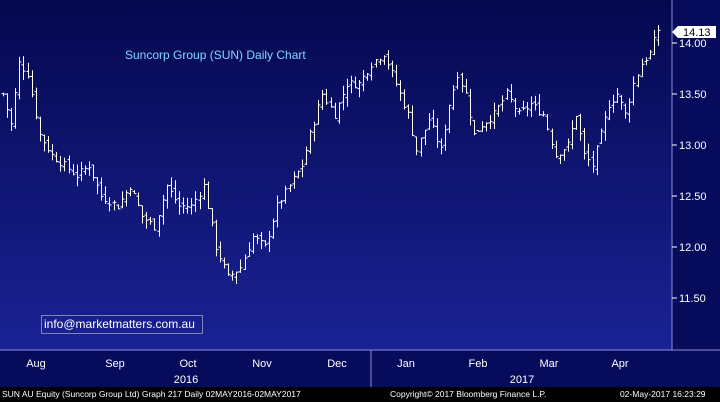 This screenshot has width=720, height=402. Describe the element at coordinates (693, 248) in the screenshot. I see `y-tick-label: 12.00` at that location.